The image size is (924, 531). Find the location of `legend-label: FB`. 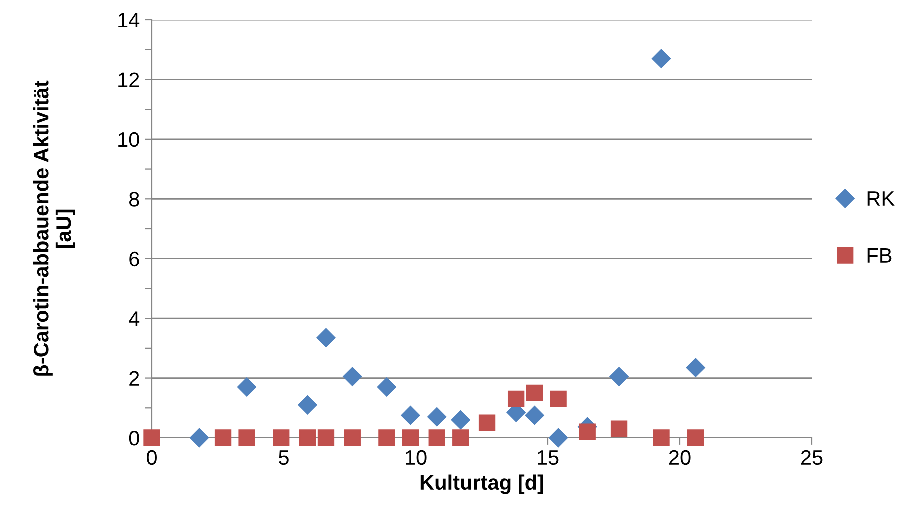

legend-label: FB is located at coordinates (880, 255).